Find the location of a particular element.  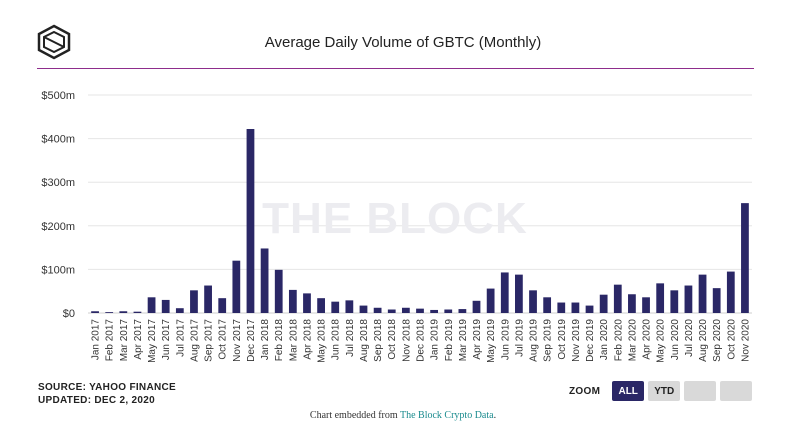

x-tick-label: Jul 2018 is located at coordinates (350, 338).